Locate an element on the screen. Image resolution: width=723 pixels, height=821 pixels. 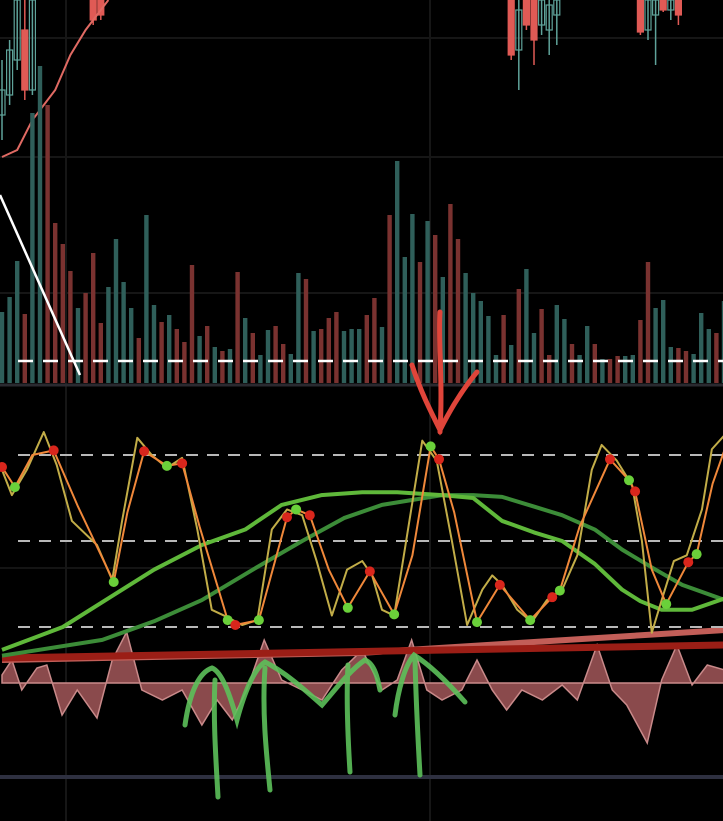
oscillator-average-line is located at coordinates (362, 651).